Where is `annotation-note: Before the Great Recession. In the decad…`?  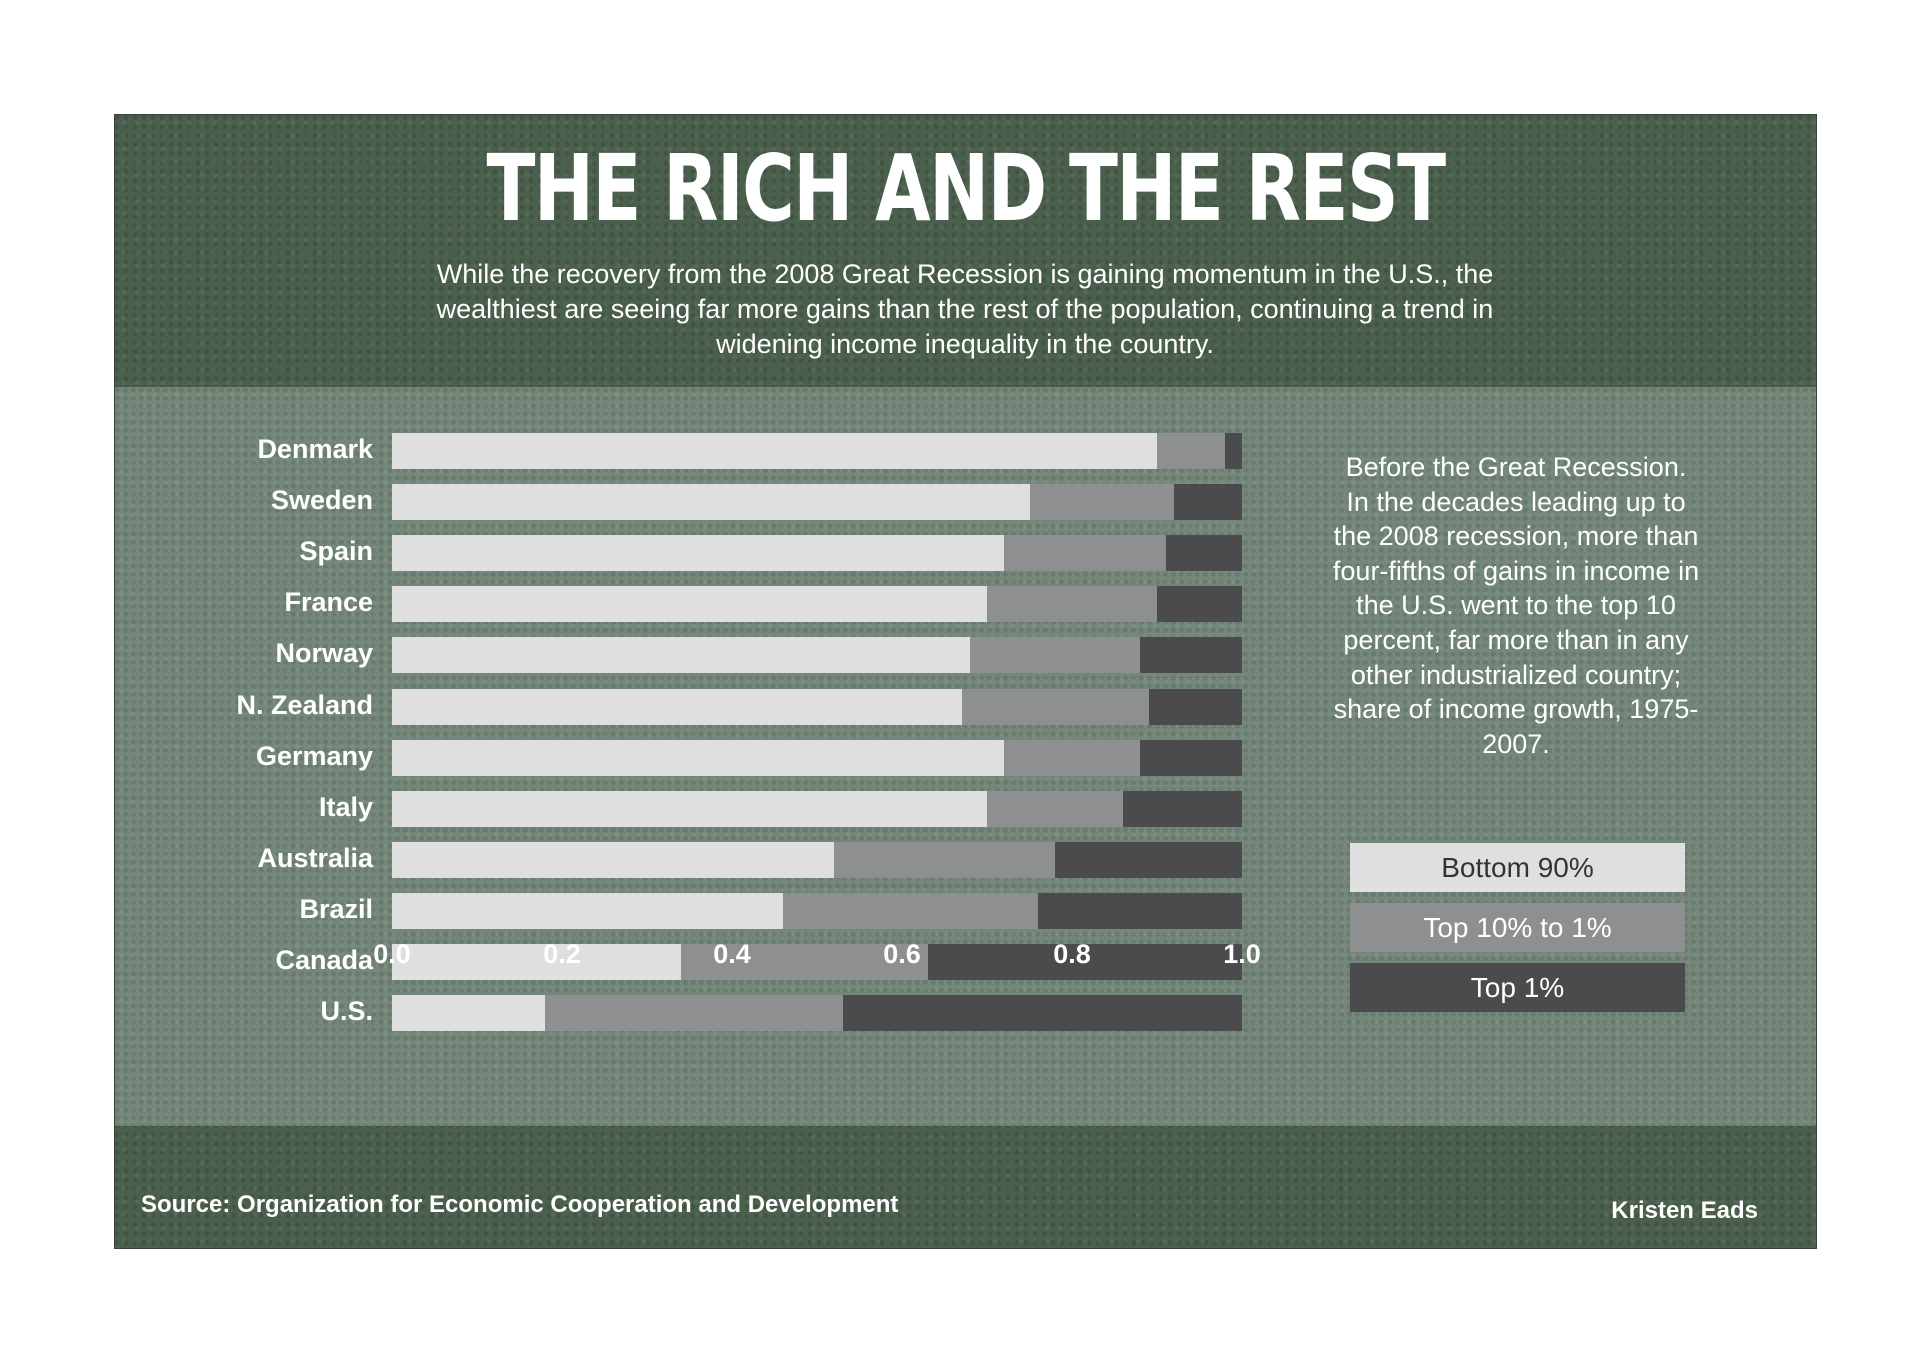
annotation-note: Before the Great Recession. In the decad… is located at coordinates (1516, 605).